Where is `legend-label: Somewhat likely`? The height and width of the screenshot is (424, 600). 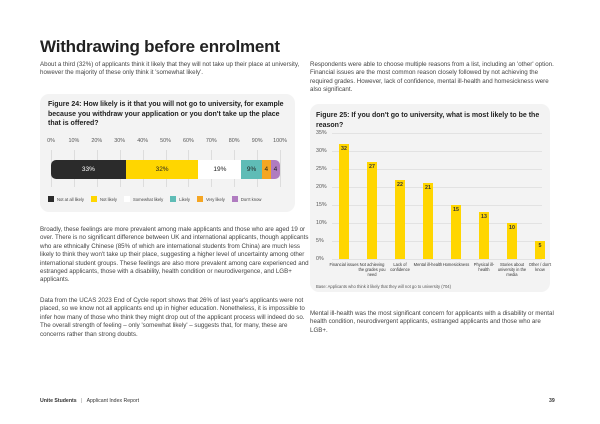 legend-label: Somewhat likely is located at coordinates (148, 199).